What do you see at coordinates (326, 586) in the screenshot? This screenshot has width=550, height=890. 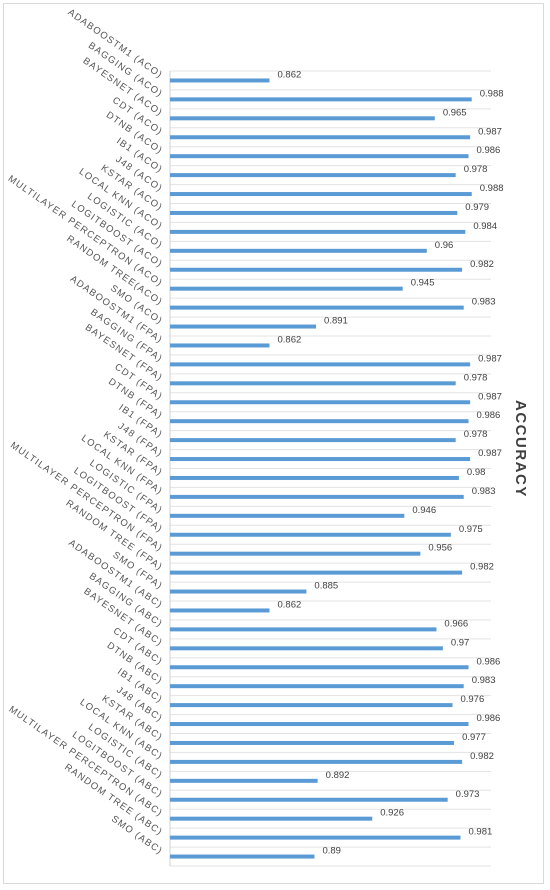 I see `data-label: 0.885` at bounding box center [326, 586].